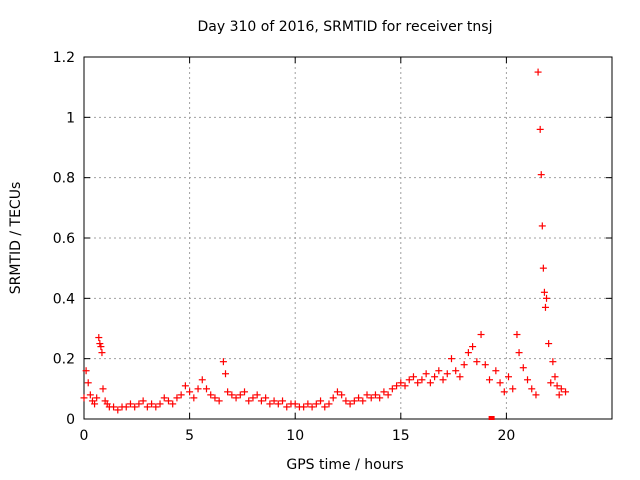  Describe the element at coordinates (84, 436) in the screenshot. I see `x-tick-label: 0` at that location.